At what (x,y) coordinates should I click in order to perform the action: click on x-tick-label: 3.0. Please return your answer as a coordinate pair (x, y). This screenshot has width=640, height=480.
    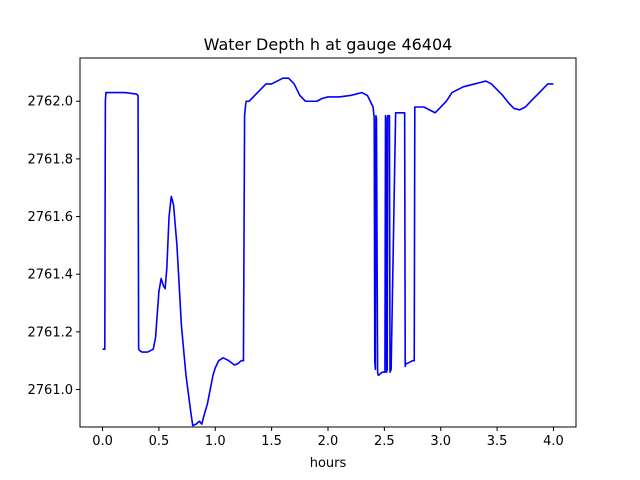
    Looking at the image, I should click on (440, 441).